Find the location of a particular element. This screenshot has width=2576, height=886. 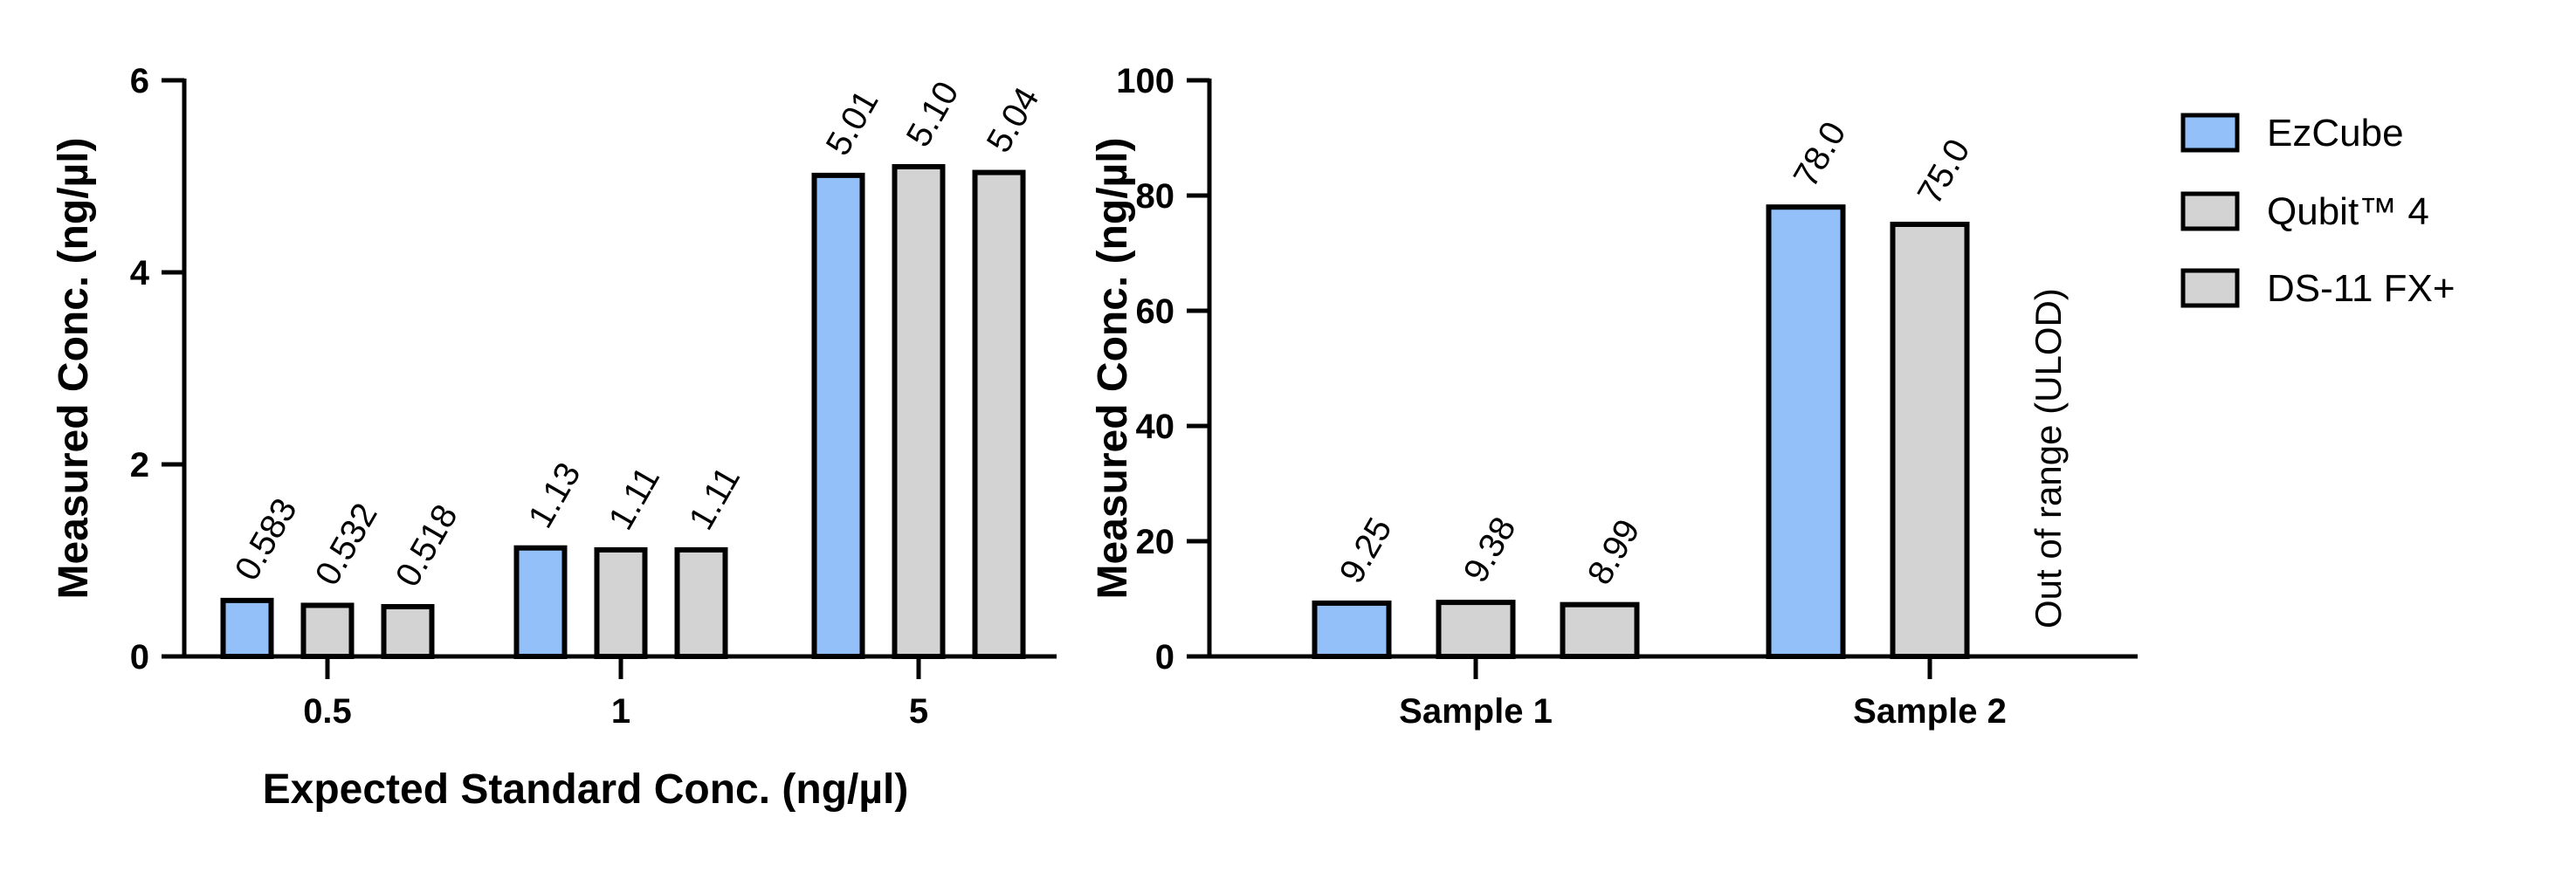

y-tick-label: 2 is located at coordinates (139, 465).